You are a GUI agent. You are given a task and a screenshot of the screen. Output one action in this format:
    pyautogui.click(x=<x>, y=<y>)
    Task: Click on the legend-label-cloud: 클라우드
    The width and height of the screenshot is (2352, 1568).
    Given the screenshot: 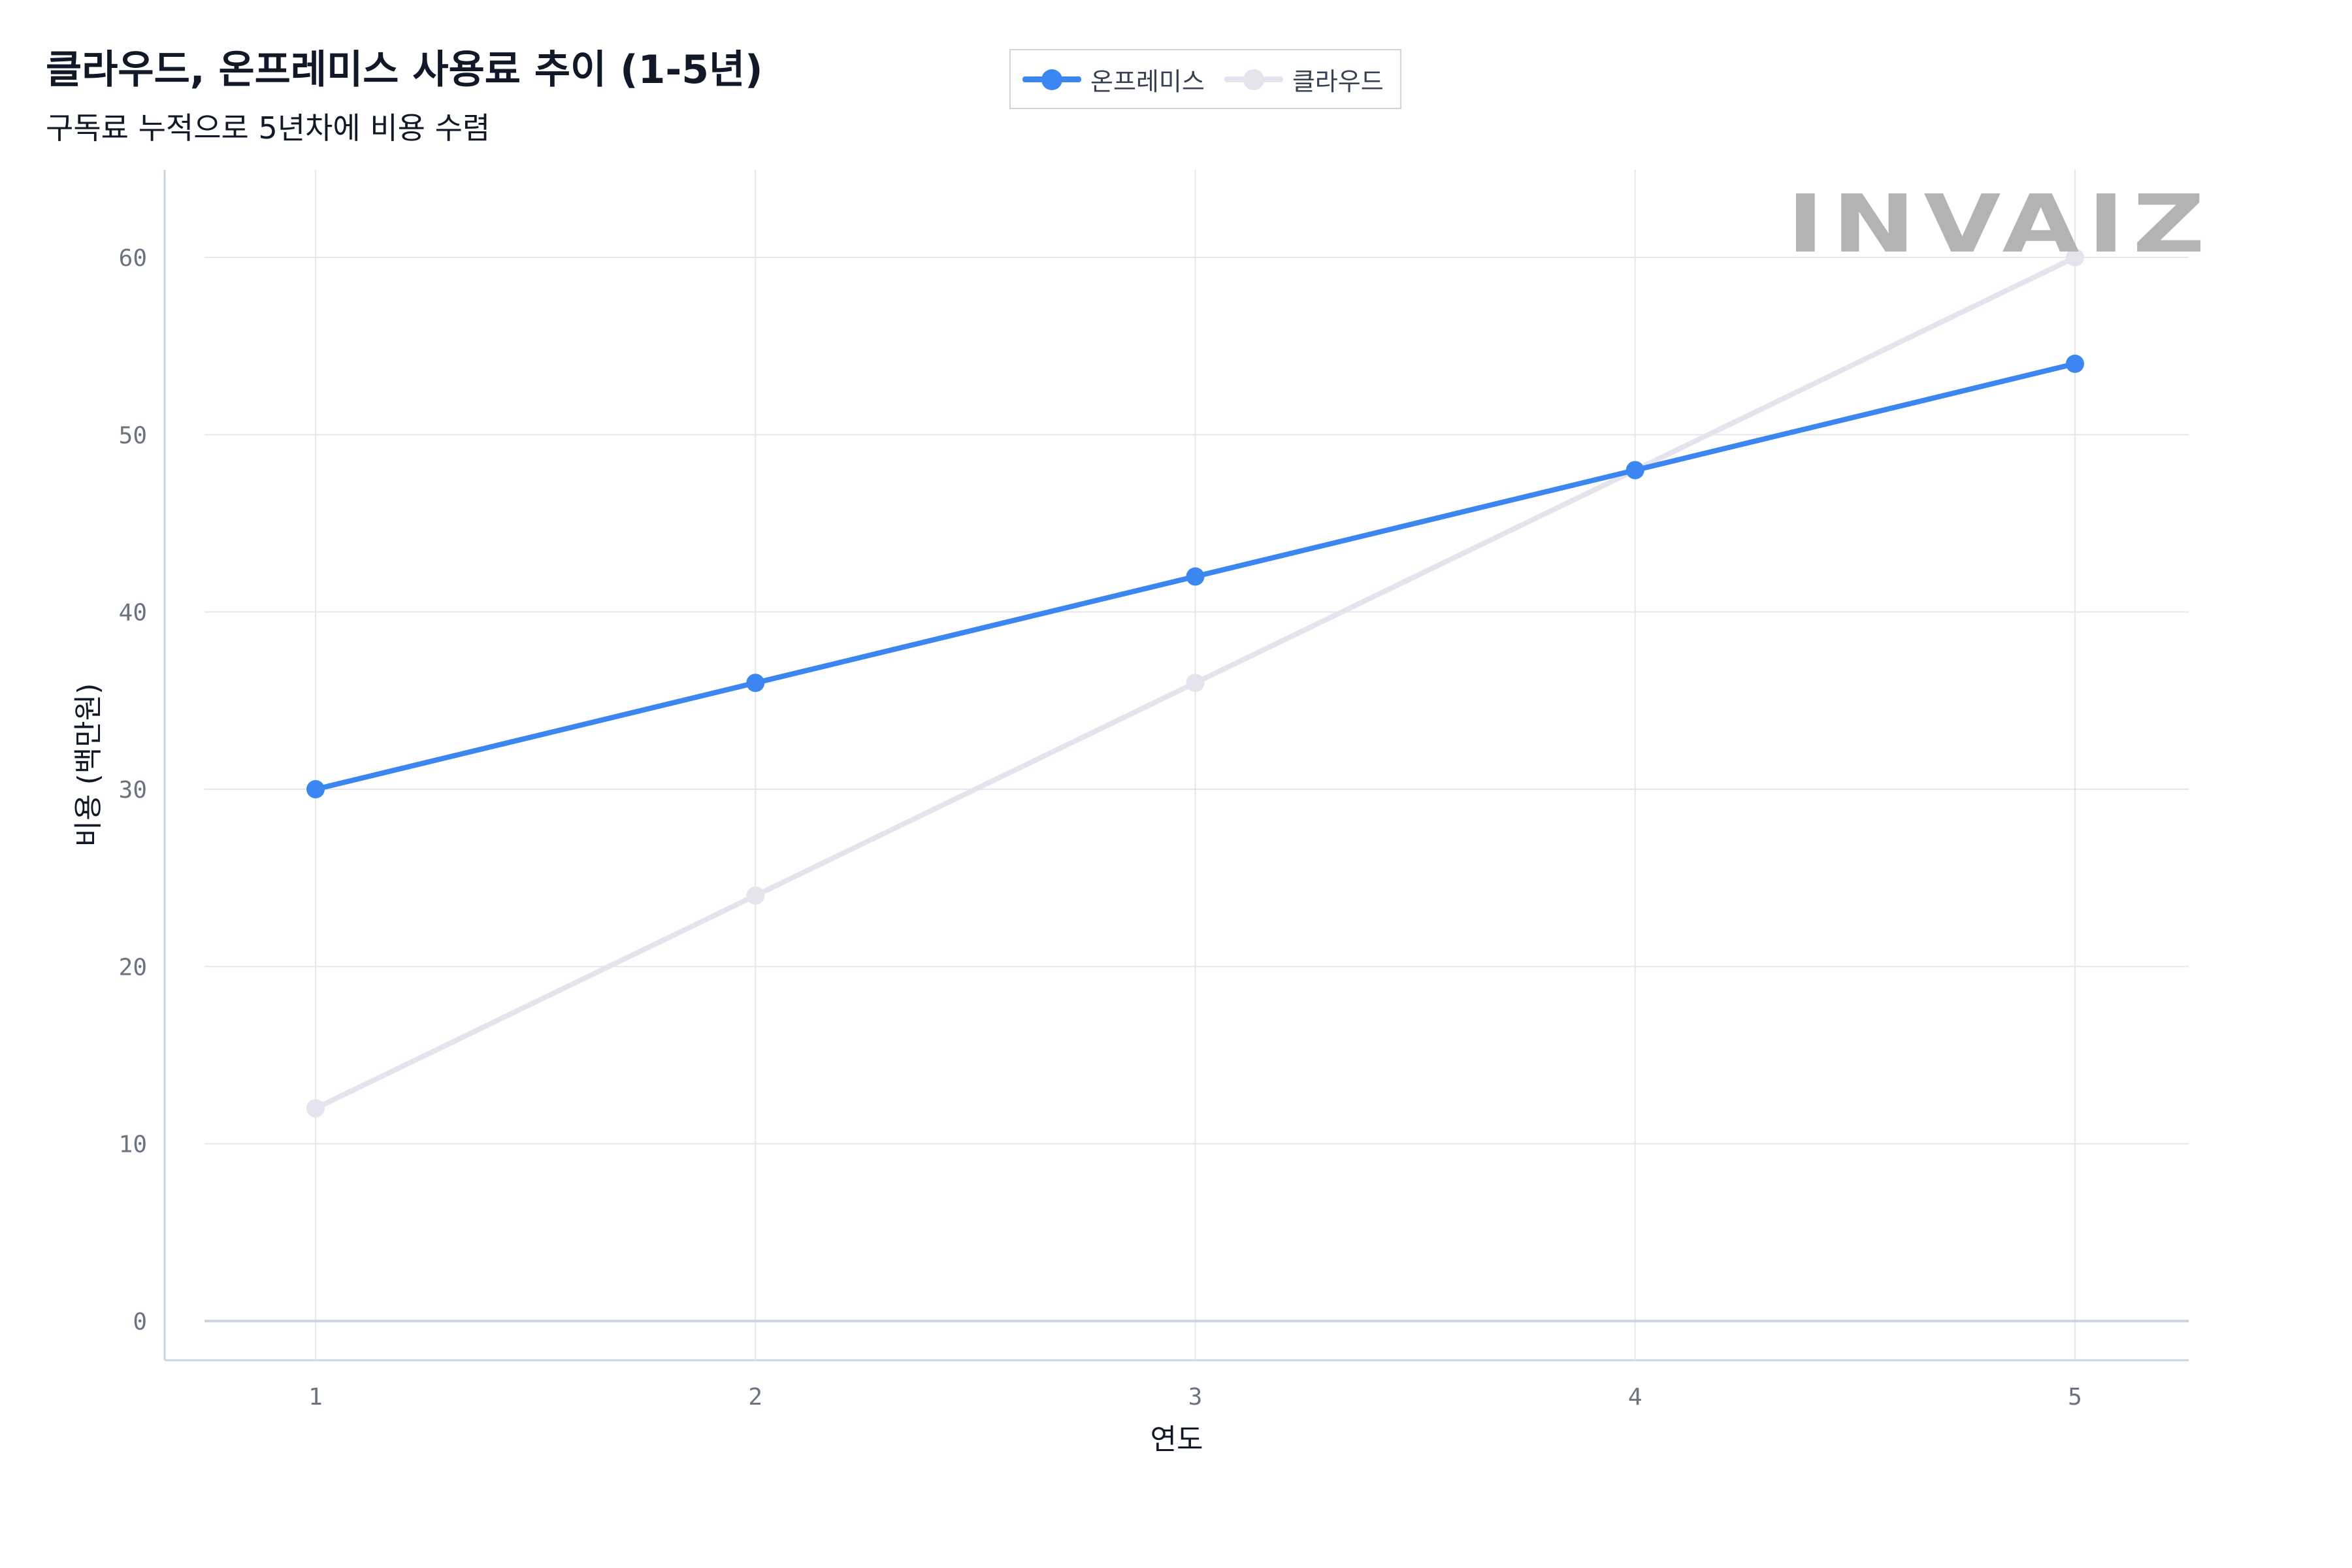 What is the action you would take?
    pyautogui.click(x=1338, y=81)
    